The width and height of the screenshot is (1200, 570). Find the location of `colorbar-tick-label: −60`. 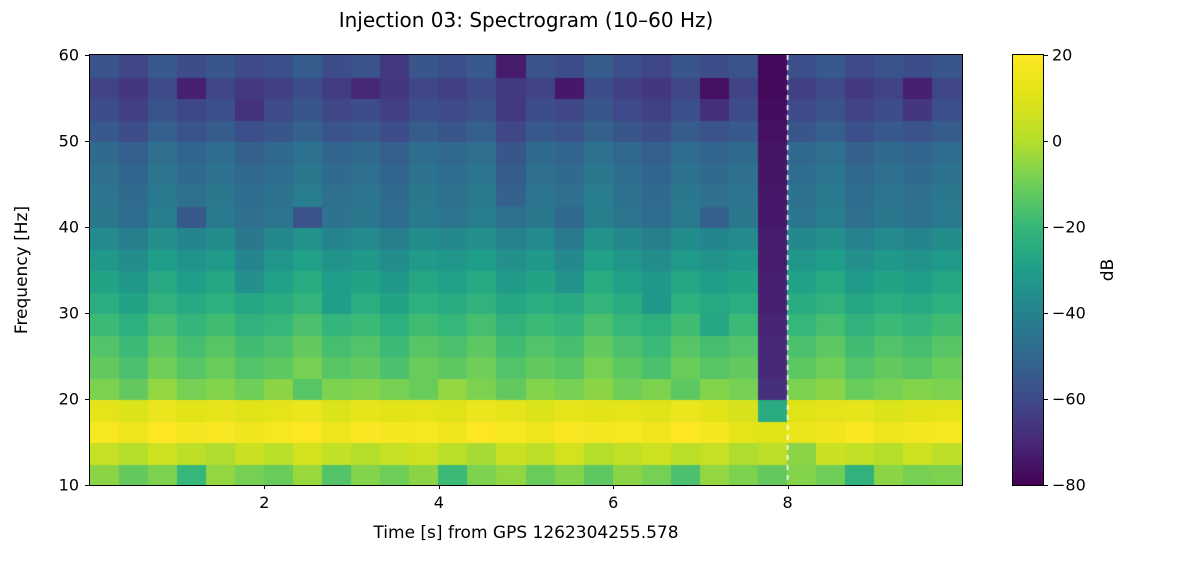

colorbar-tick-label: −60 is located at coordinates (1069, 399).